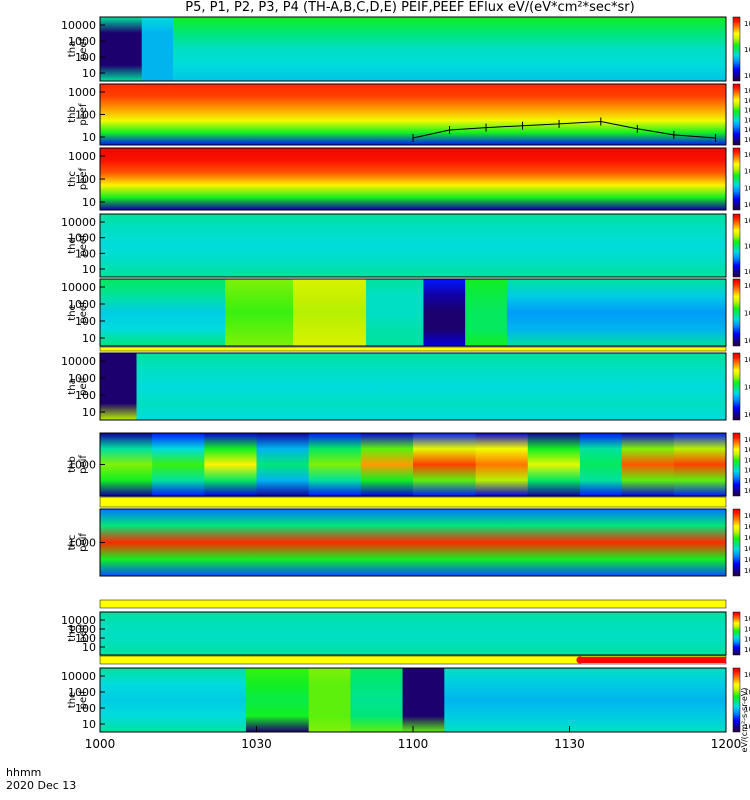 The height and width of the screenshot is (800, 750). I want to click on panel-label-probe: the, so click(72, 312).